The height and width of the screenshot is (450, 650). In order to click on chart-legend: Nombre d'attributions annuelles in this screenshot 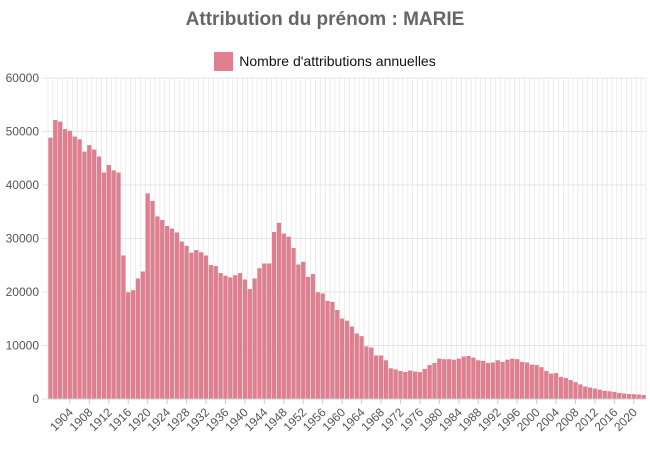, I will do `click(325, 61)`.